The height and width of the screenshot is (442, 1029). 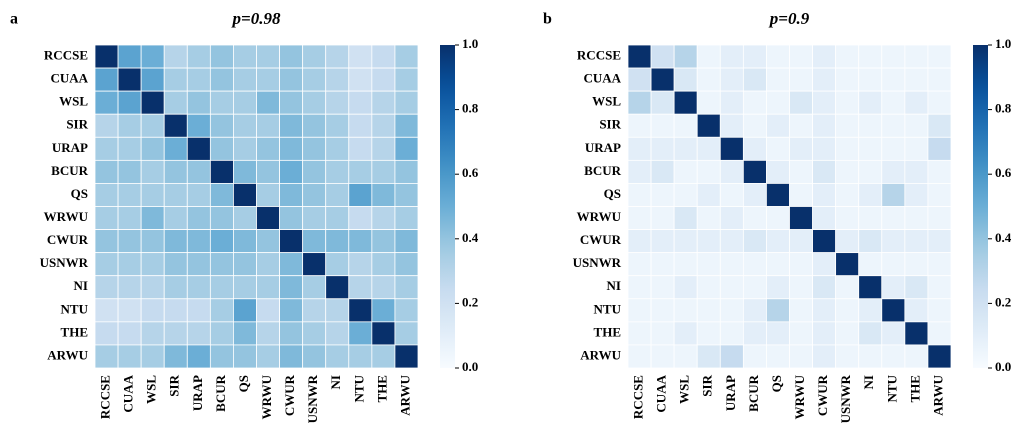 What do you see at coordinates (753, 392) in the screenshot?
I see `x-tick-label: BCUR` at bounding box center [753, 392].